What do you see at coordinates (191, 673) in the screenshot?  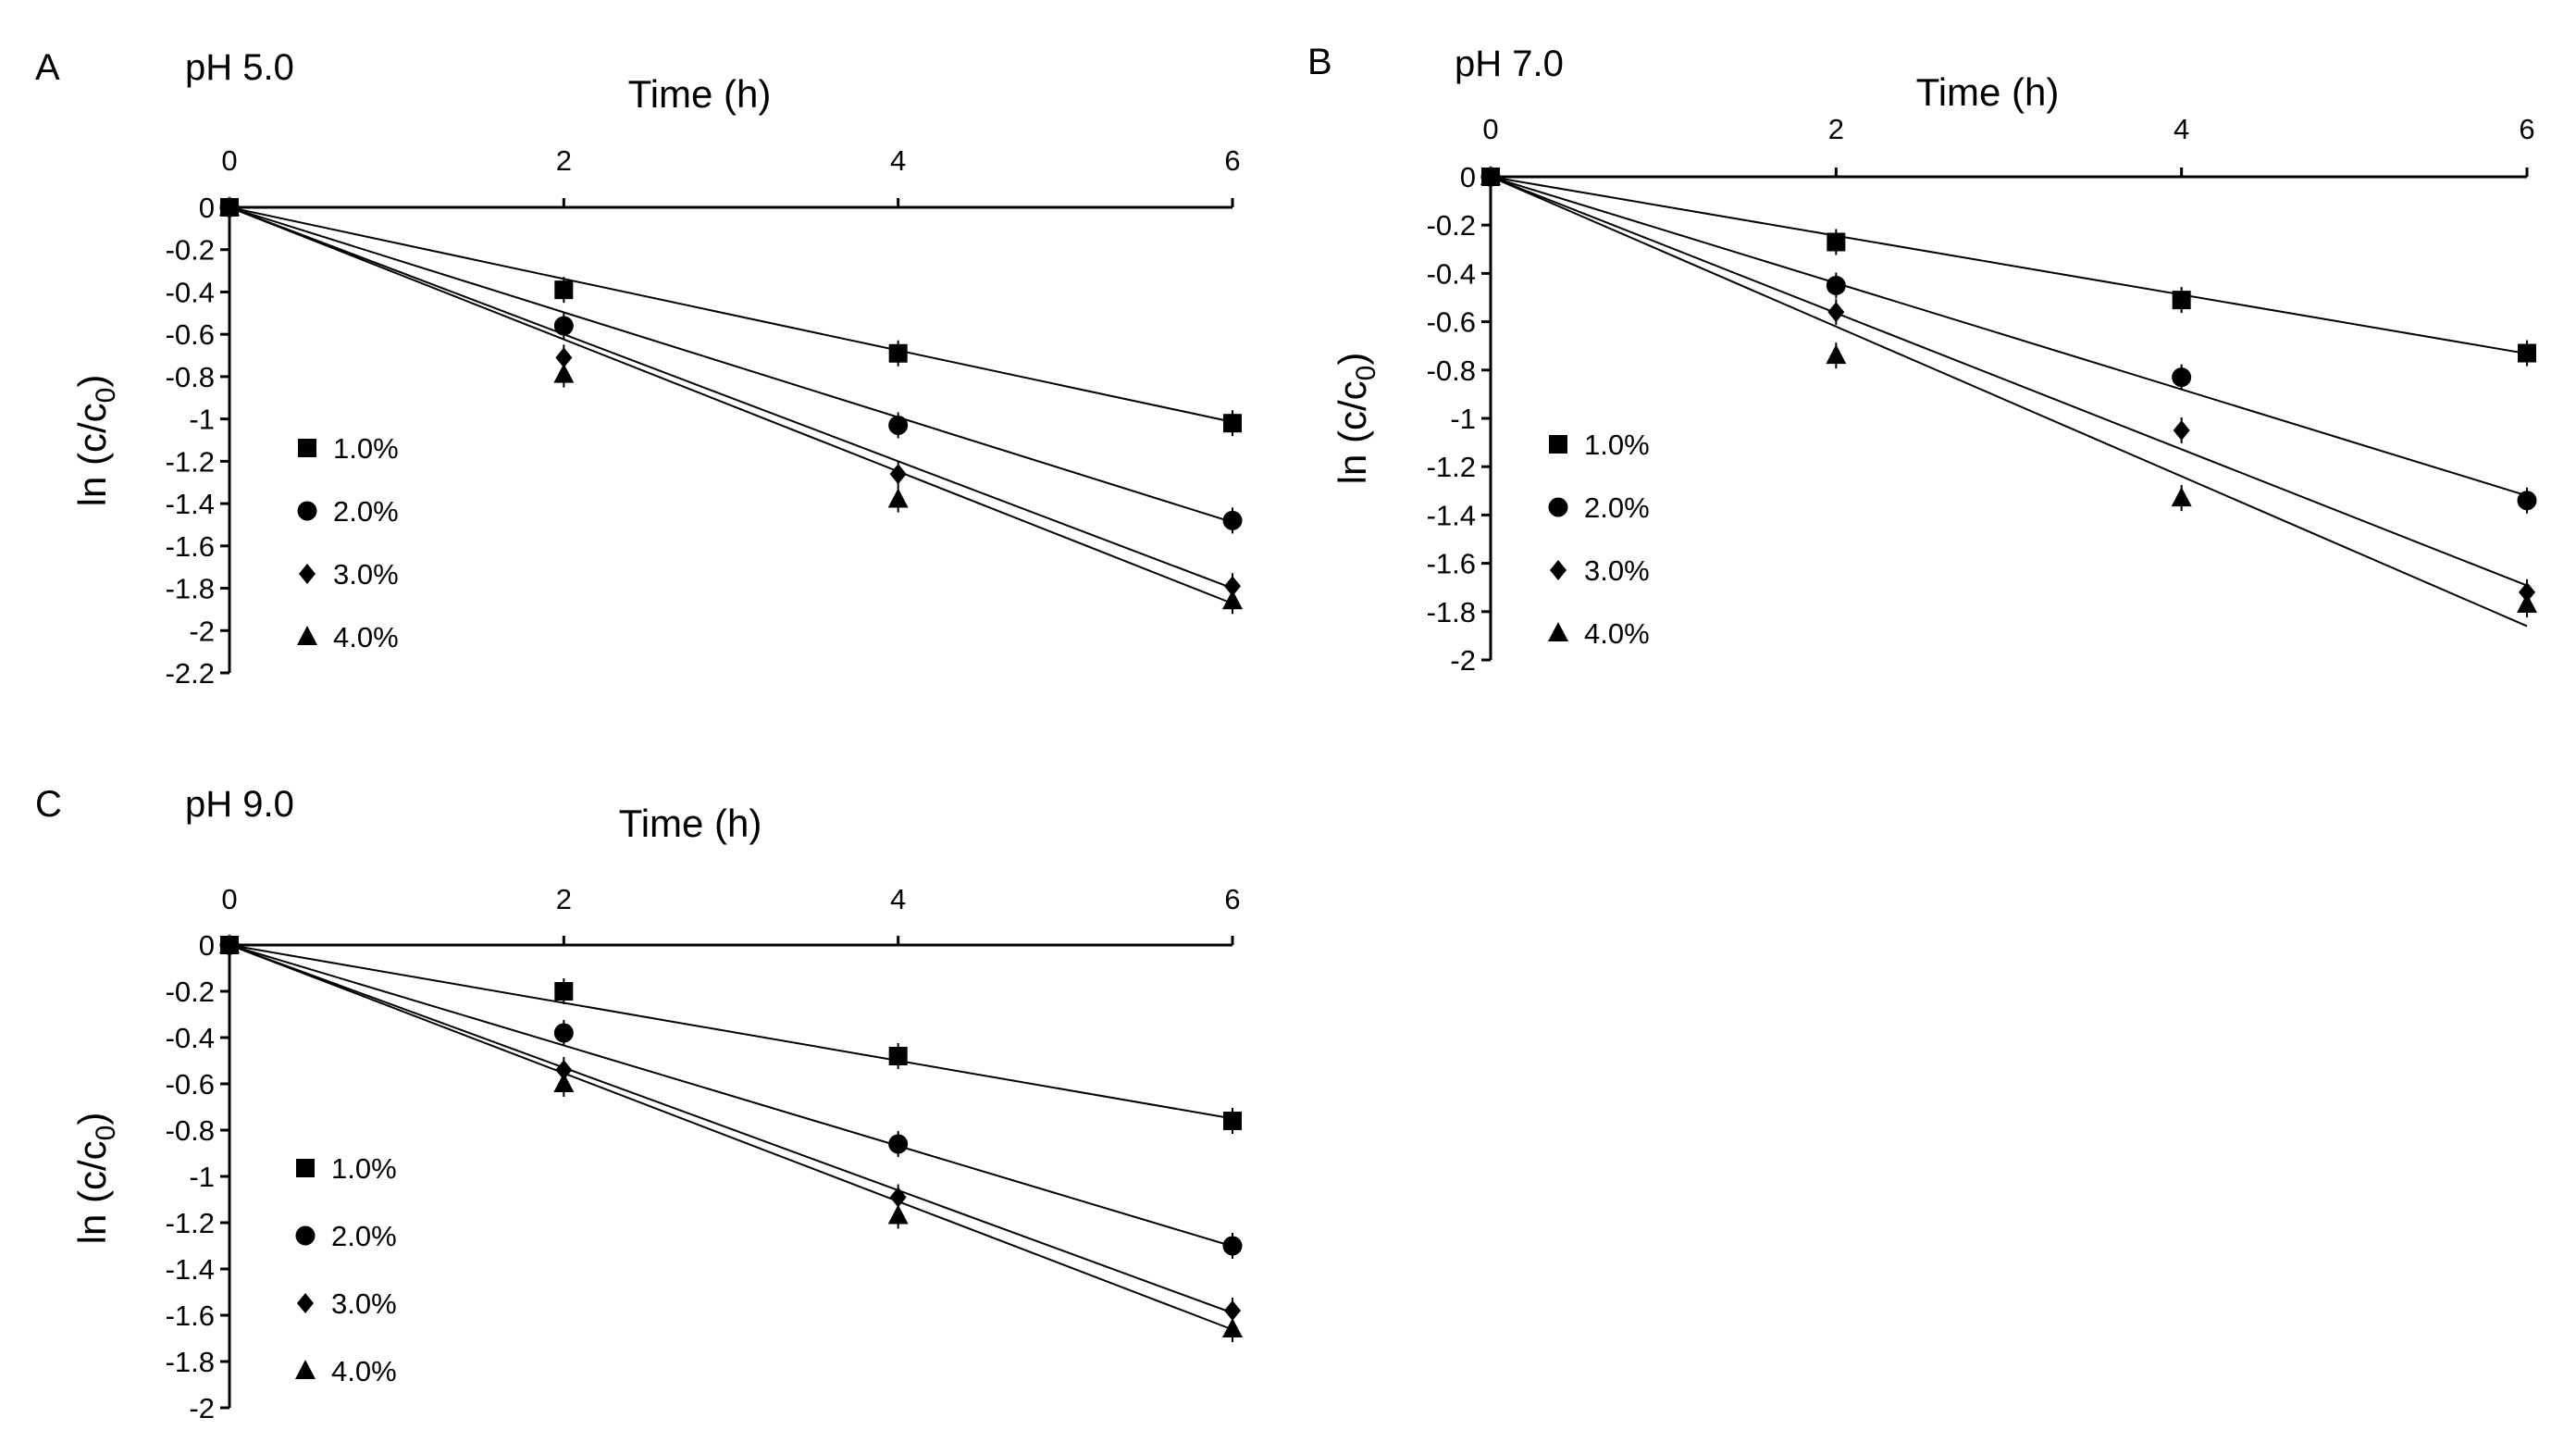 I see `y-tick-label: -2.2` at bounding box center [191, 673].